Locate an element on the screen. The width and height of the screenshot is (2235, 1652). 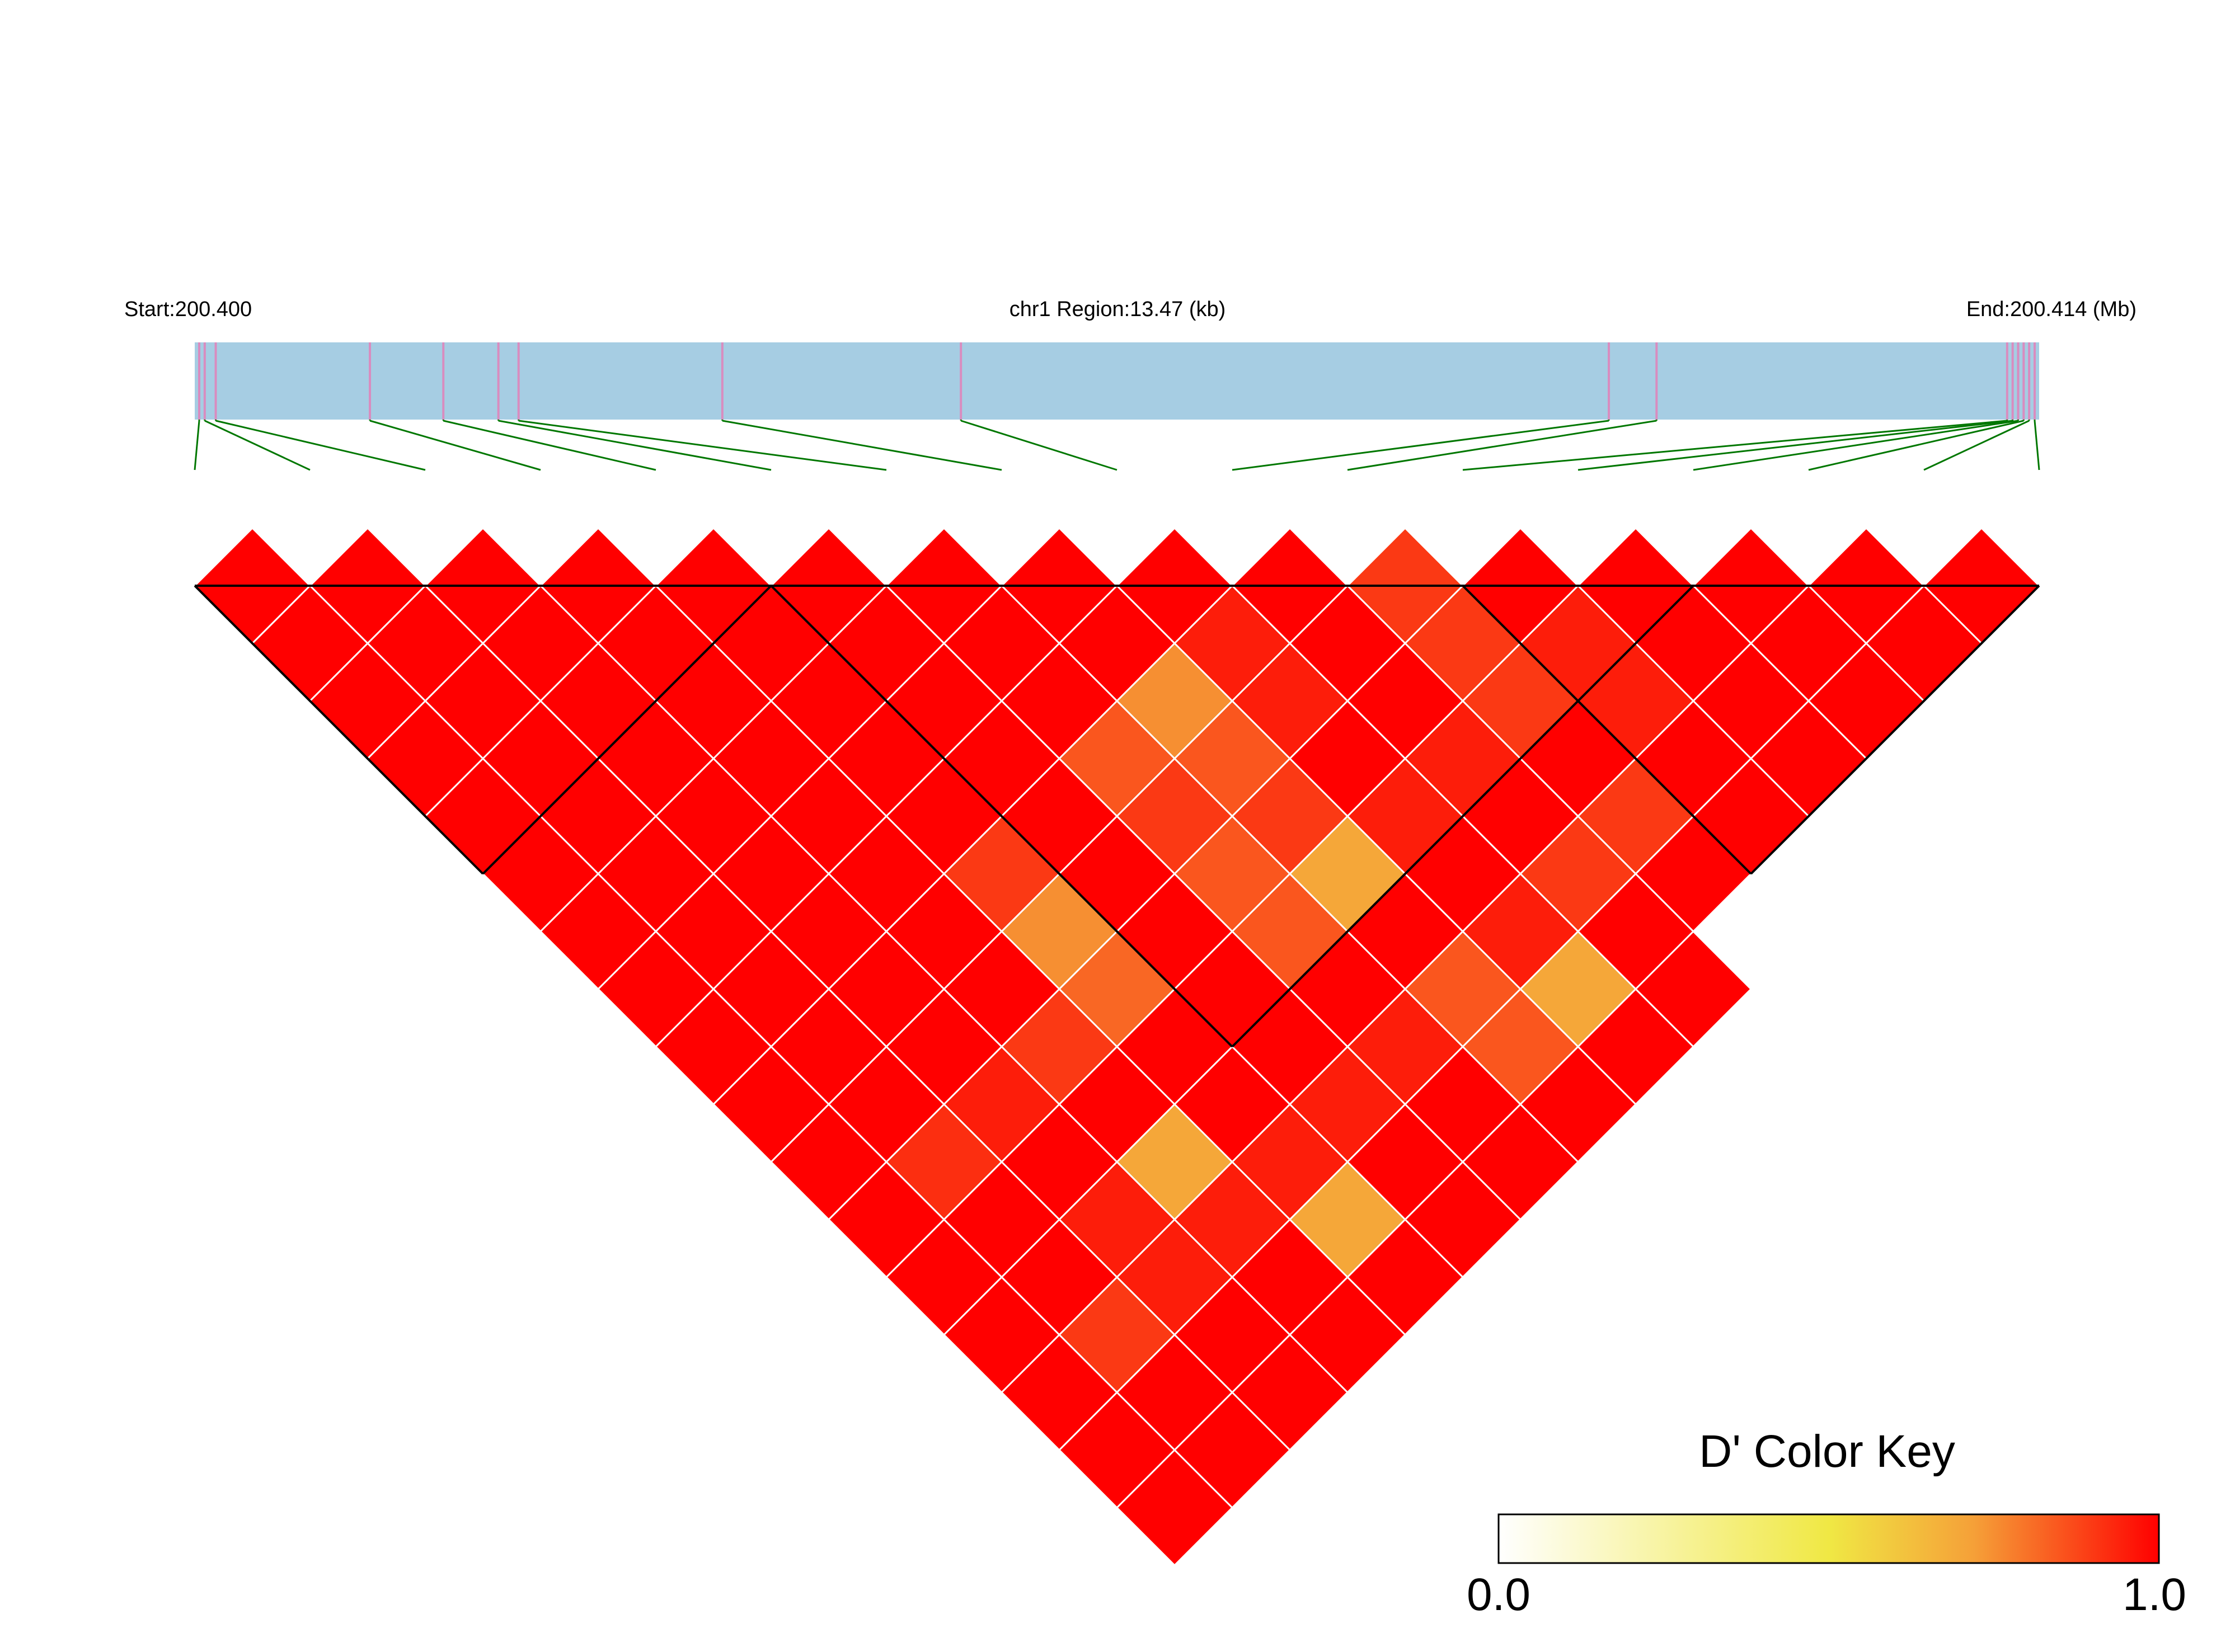
color-key-min-label: 0.0 is located at coordinates (1498, 1595).